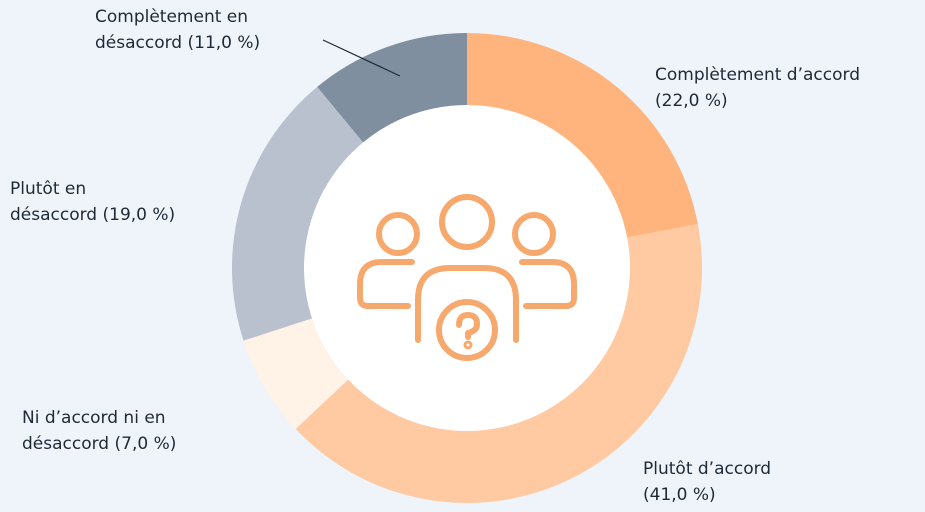 This screenshot has width=925, height=512. I want to click on category-name: Complètement d’accord, so click(757, 75).